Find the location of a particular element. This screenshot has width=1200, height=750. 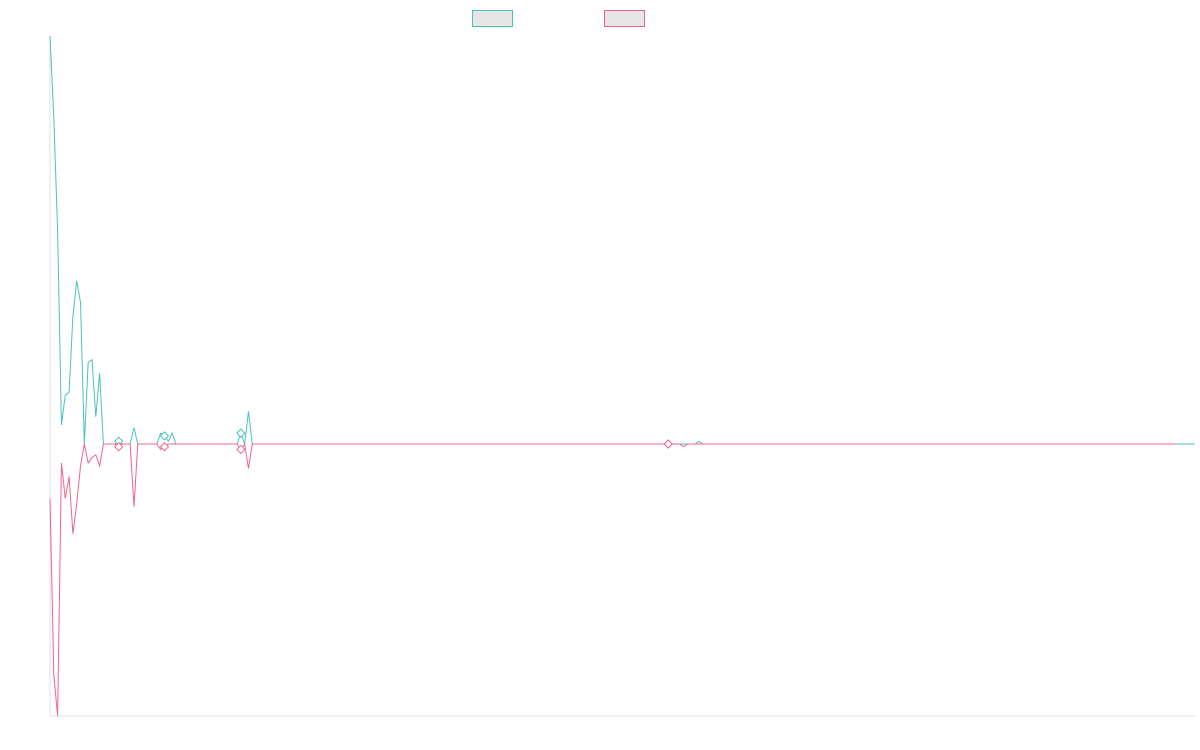

marker-layer is located at coordinates (393, 441).